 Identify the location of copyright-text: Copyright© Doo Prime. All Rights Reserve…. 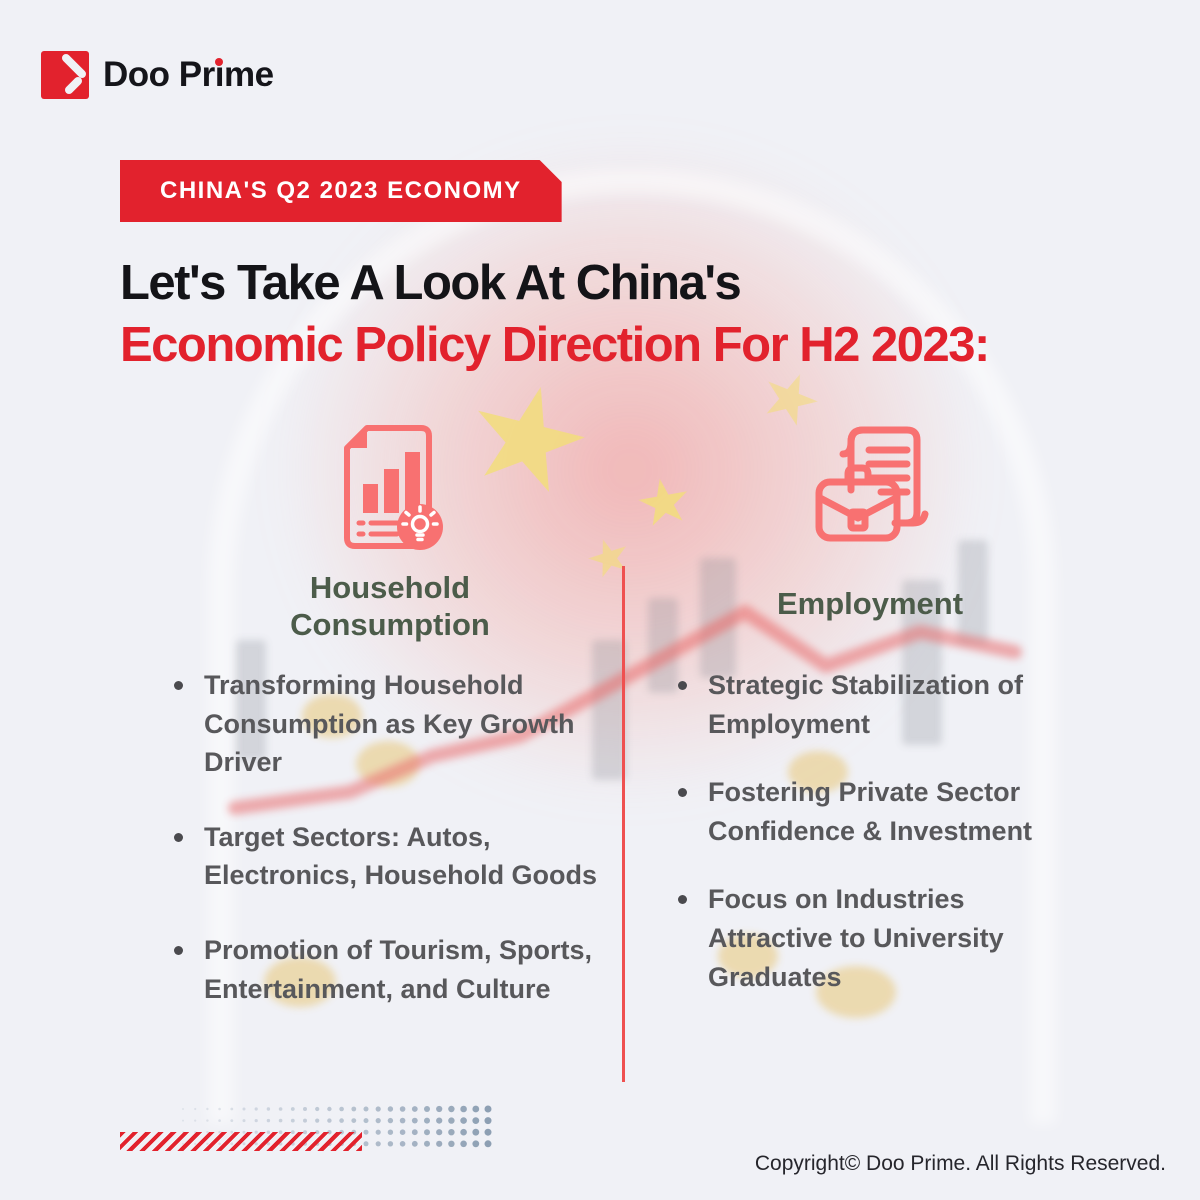
(960, 1163).